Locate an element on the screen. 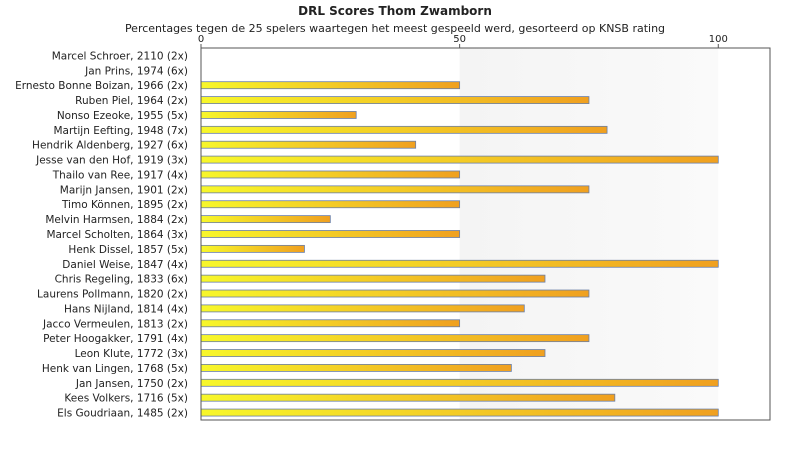 The height and width of the screenshot is (450, 790). category-label: Chris Regeling, 1833 (6x) is located at coordinates (121, 280).